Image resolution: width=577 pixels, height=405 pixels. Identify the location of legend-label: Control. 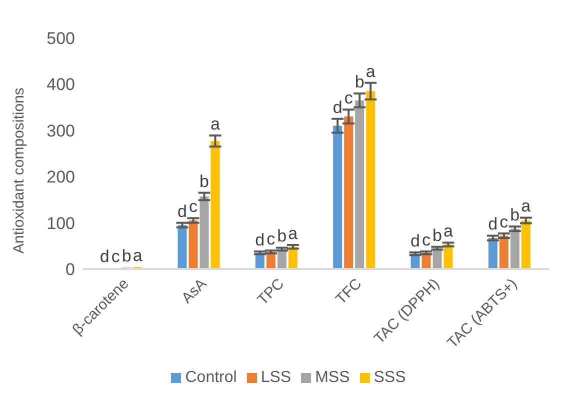
(211, 377).